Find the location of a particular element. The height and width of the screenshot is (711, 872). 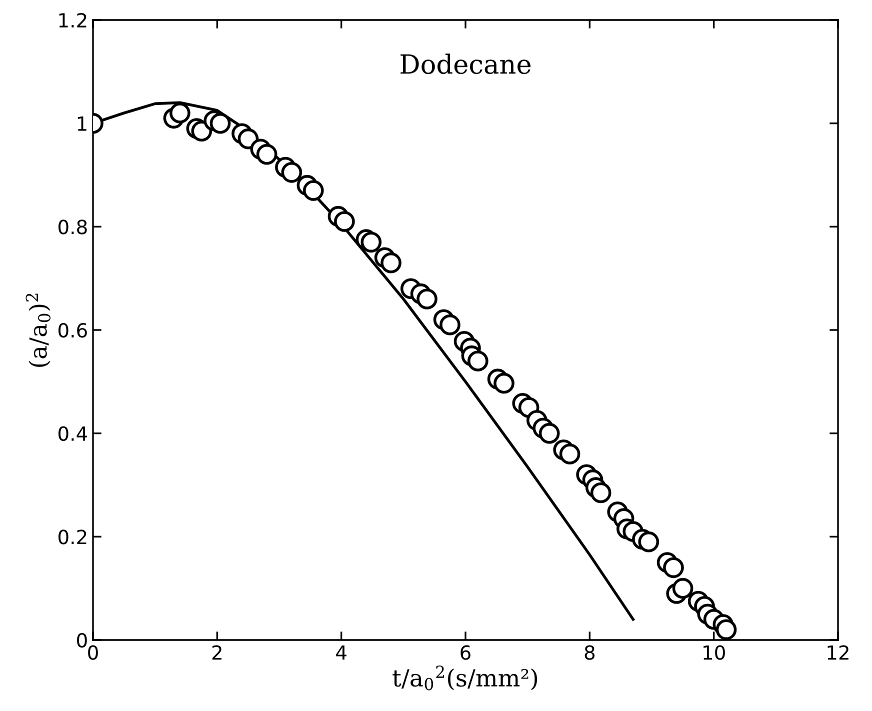

x-tick-label: 0 is located at coordinates (93, 652).